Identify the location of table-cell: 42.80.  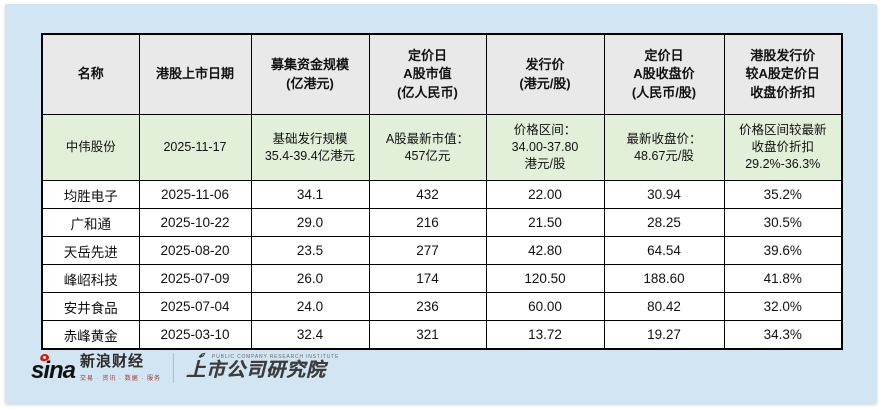
(545, 250).